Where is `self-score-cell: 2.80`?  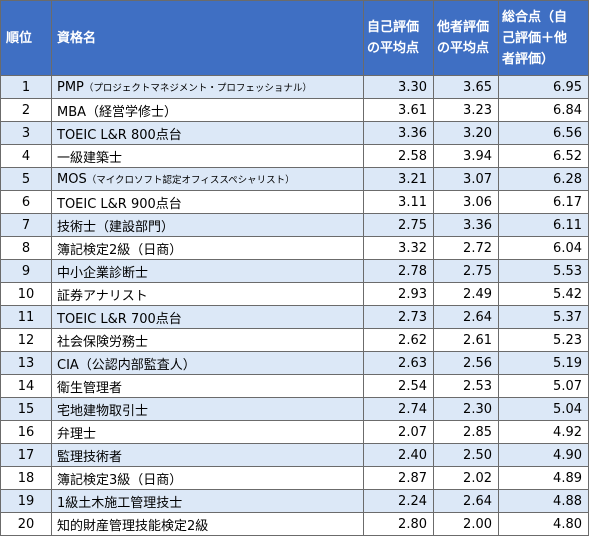
self-score-cell: 2.80 is located at coordinates (398, 524).